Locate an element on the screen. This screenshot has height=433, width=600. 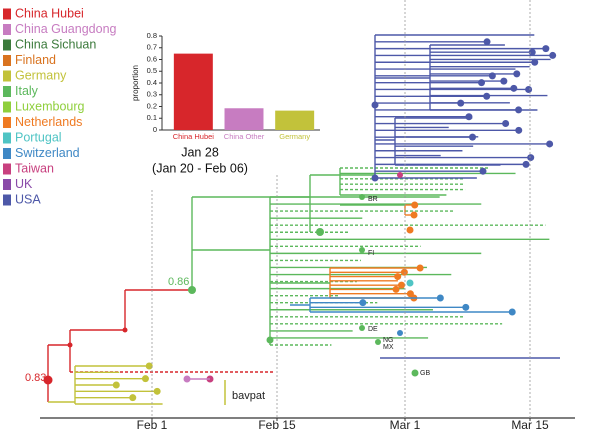
inset-bg is located at coordinates (225, 100).